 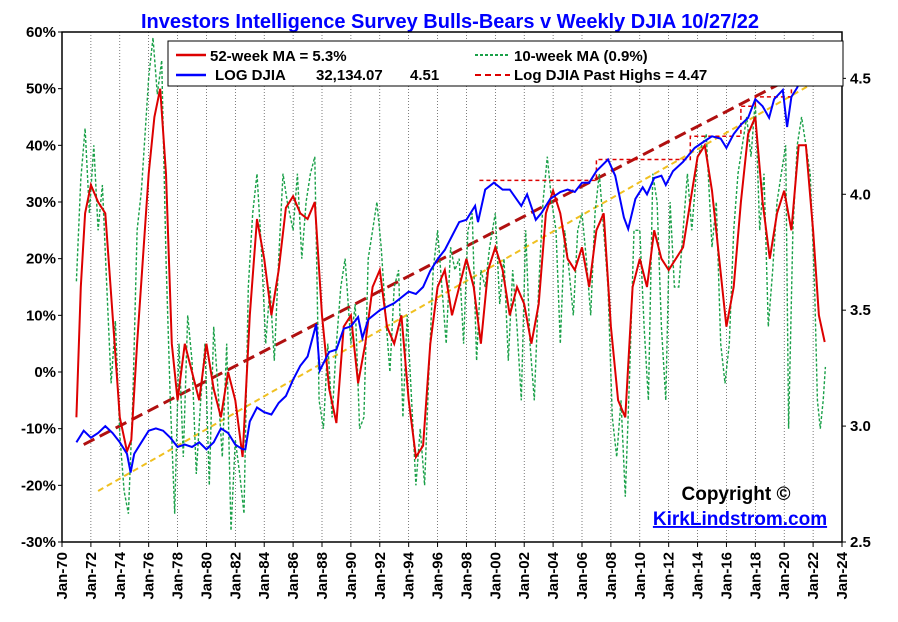 I want to click on y-left-tick-label: 60%, so click(x=41, y=32).